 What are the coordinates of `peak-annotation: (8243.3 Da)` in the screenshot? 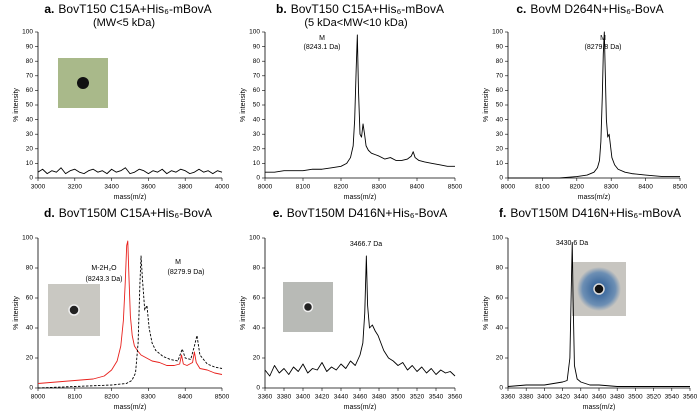 It's located at (104, 279).